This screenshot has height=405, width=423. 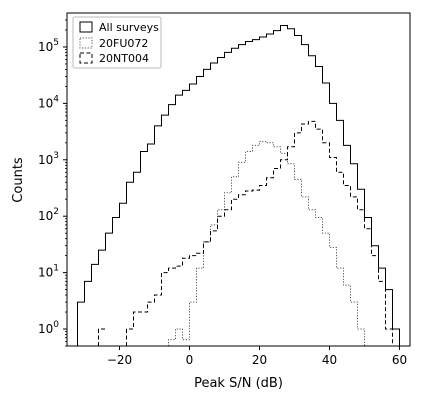 What do you see at coordinates (123, 43) in the screenshot?
I see `legend-label-20fu072: 20FU072` at bounding box center [123, 43].